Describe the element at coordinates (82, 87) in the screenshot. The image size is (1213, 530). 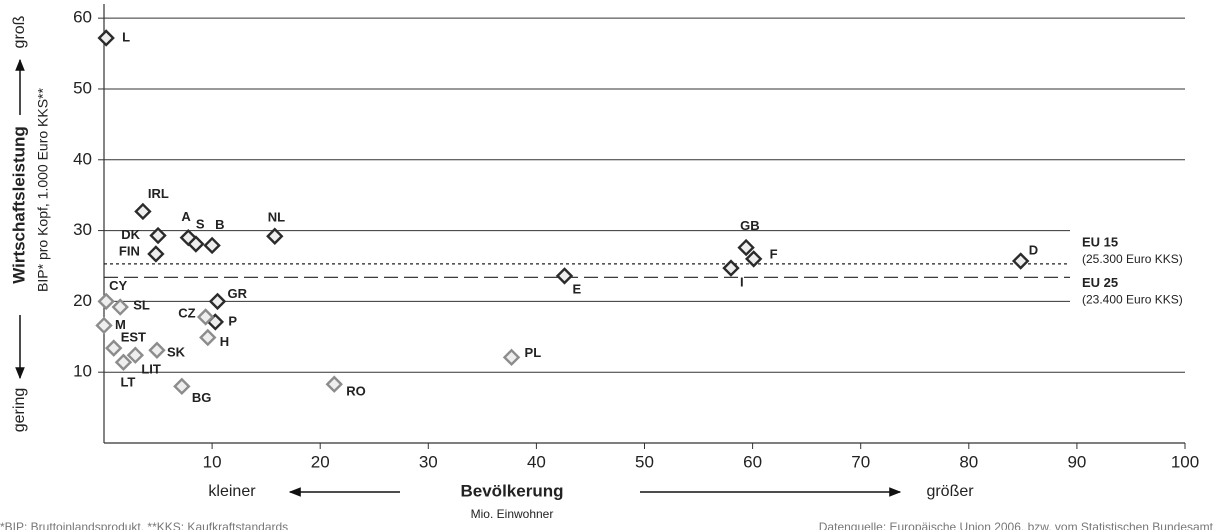
I see `y-tick-label: 50` at that location.